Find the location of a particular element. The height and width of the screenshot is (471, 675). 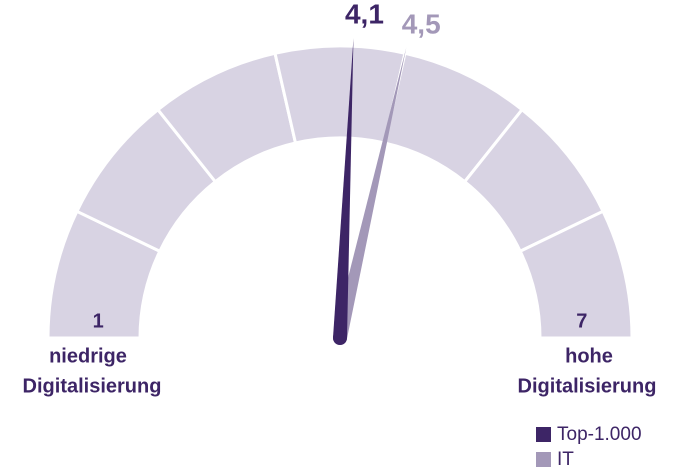

min-label: Digitalisierung is located at coordinates (92, 386).